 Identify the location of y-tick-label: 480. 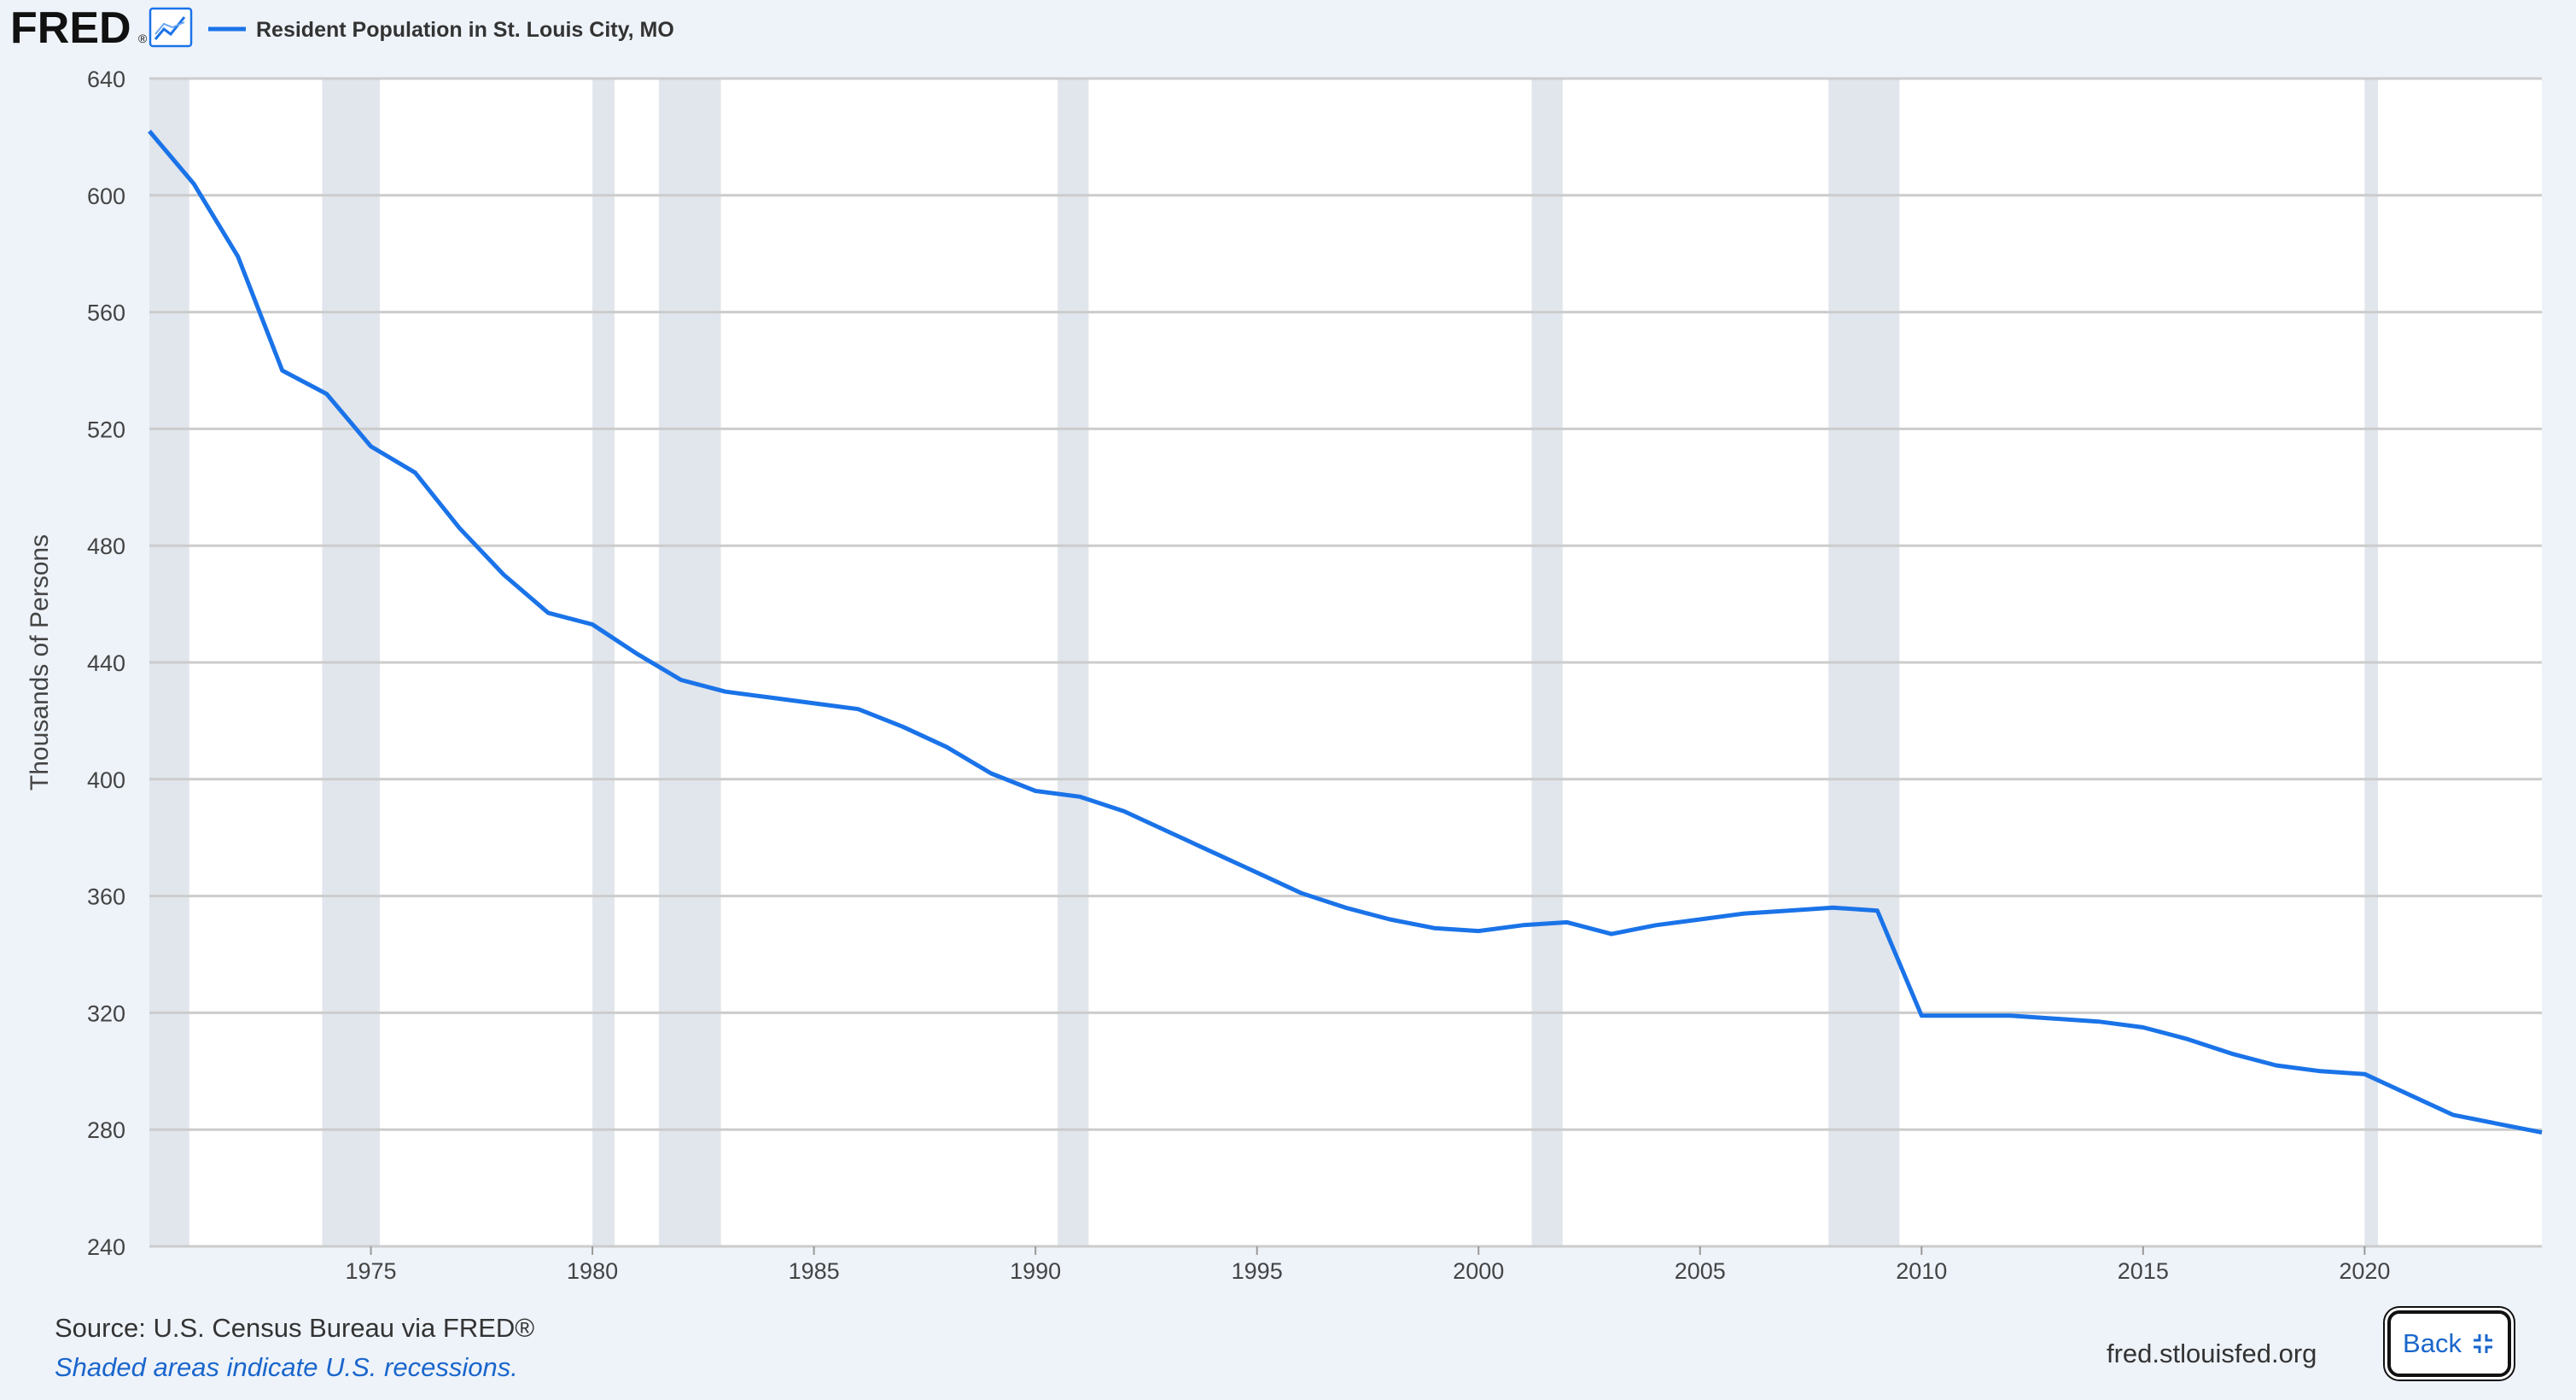
(106, 546).